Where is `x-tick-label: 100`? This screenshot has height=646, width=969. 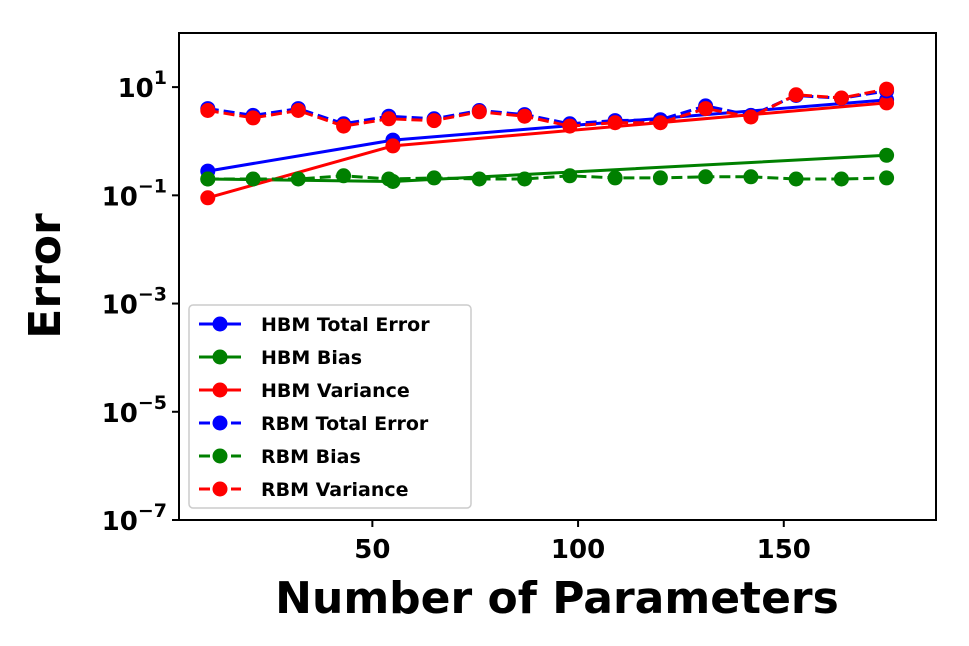
x-tick-label: 100 is located at coordinates (578, 550).